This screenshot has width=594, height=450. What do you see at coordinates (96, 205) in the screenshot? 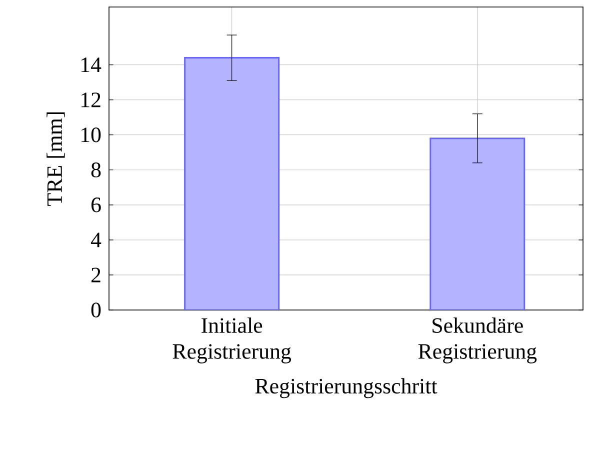
I see `y-tick-label: 6` at bounding box center [96, 205].